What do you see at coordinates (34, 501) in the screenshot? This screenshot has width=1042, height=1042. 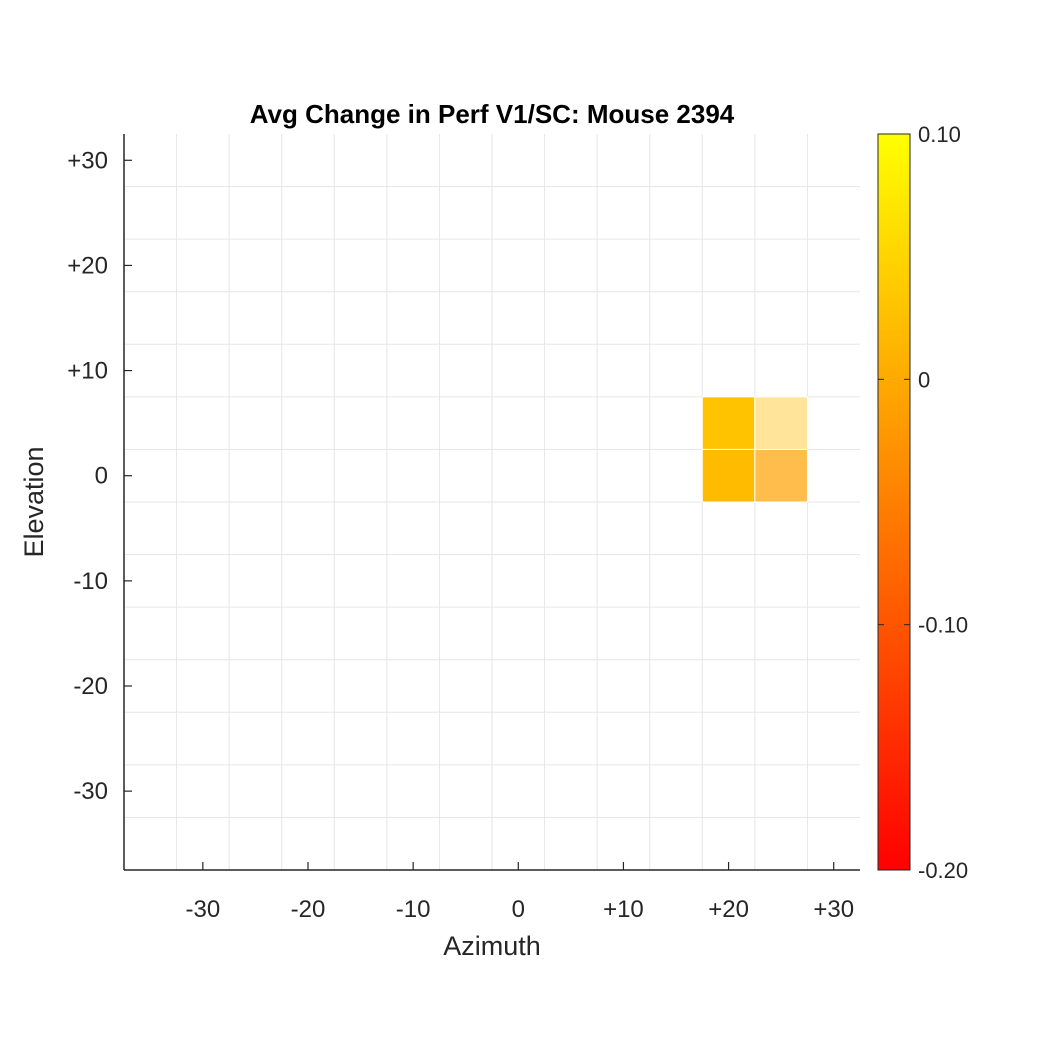 I see `y-axis-label: Elevation` at bounding box center [34, 501].